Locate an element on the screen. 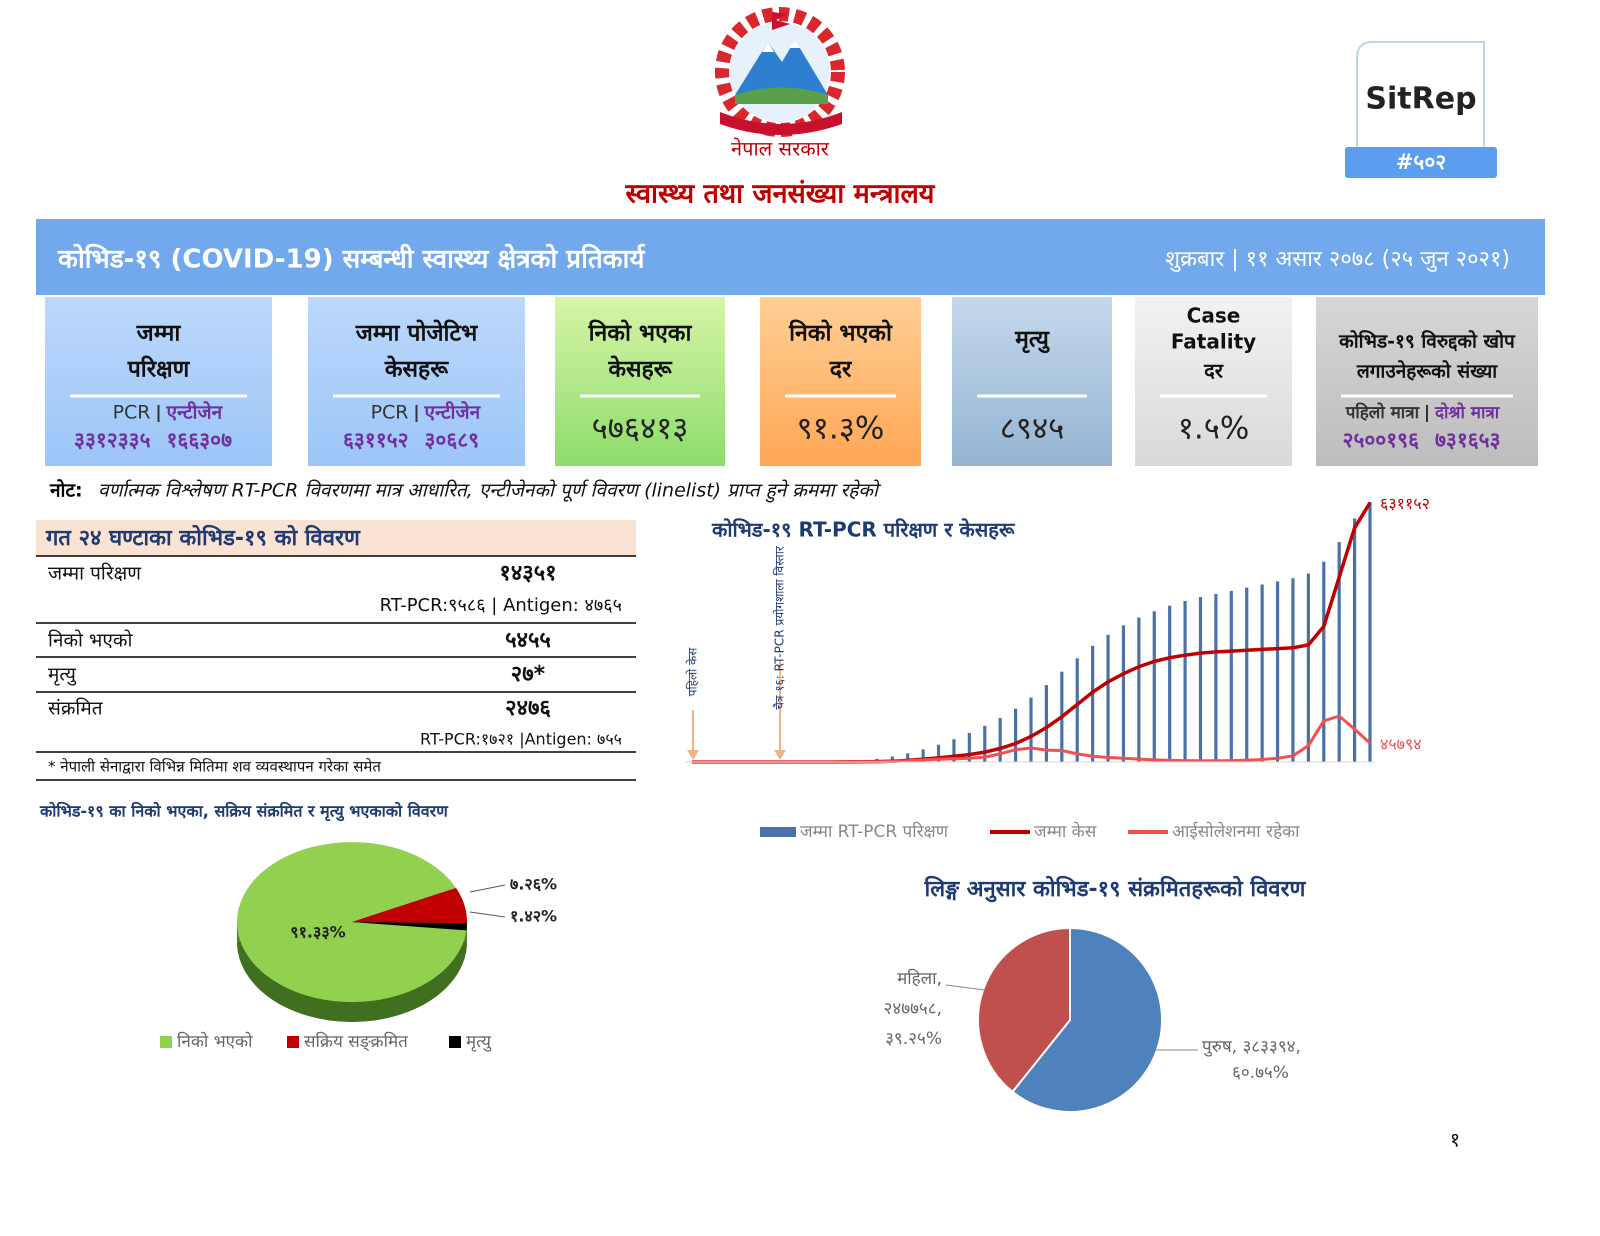 The height and width of the screenshot is (1236, 1600). row-detail: RT-PCR:९५८६ | Antigen: ४७६५ is located at coordinates (501, 605).